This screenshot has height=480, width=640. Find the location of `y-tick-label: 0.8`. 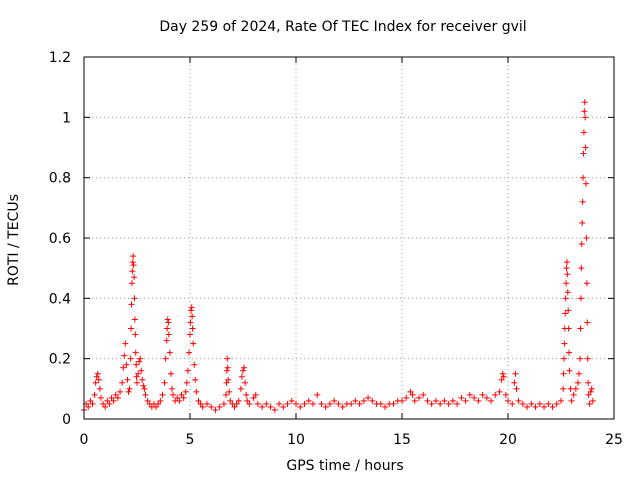

y-tick-label: 0.8 is located at coordinates (60, 179).